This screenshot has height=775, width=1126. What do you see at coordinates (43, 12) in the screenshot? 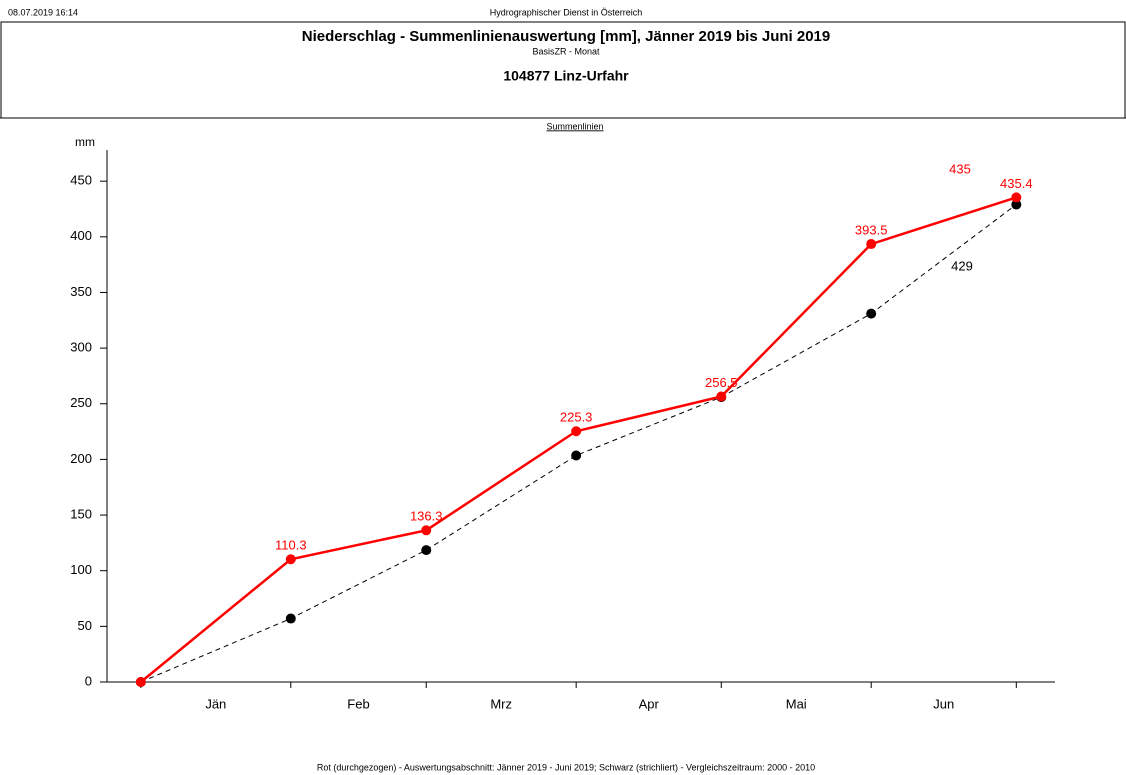
I see `header-date: 08.07.2019 16:14` at bounding box center [43, 12].